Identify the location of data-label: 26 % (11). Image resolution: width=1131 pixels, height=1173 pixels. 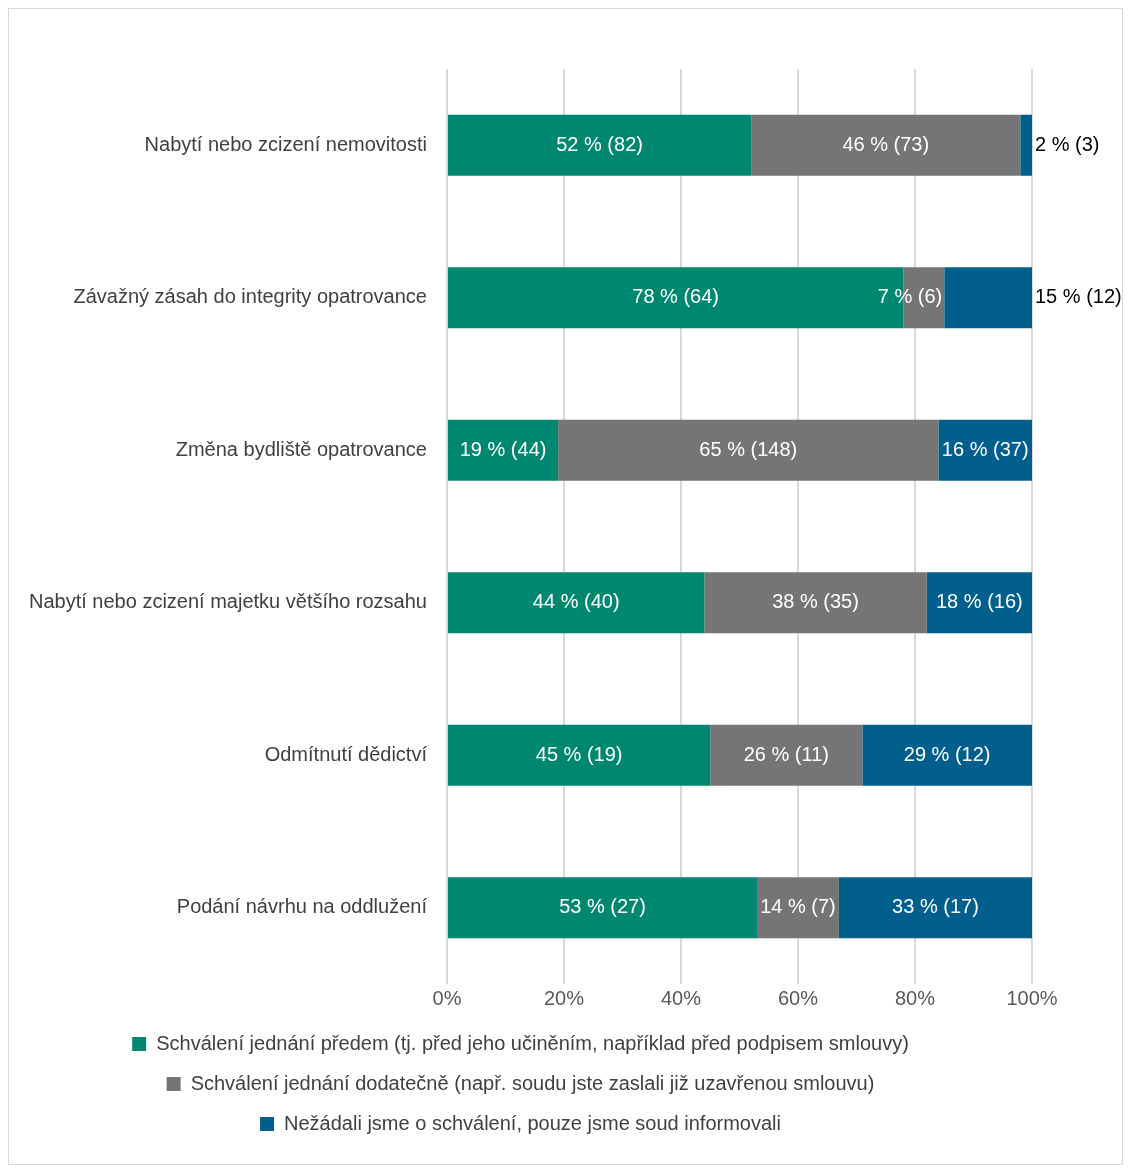
(786, 753).